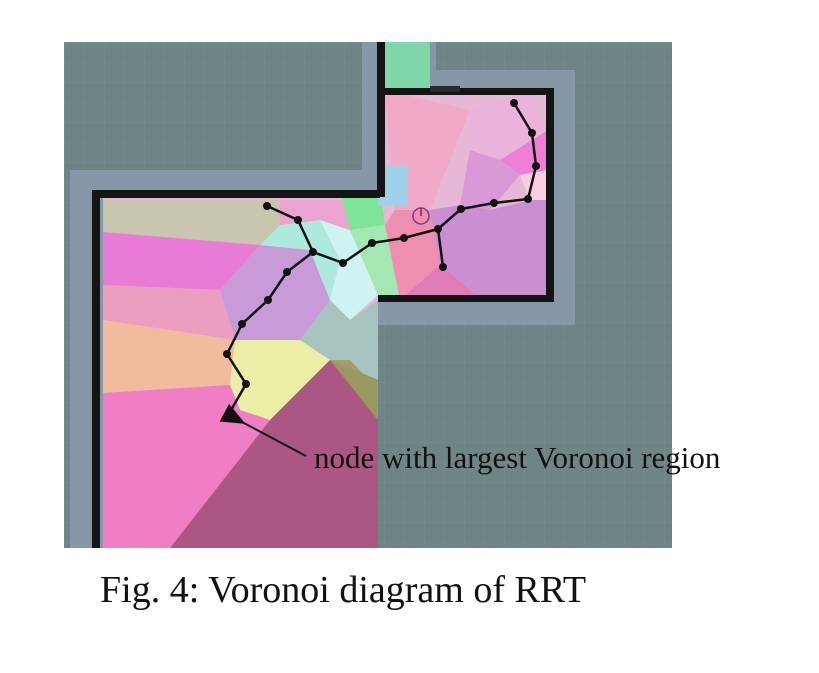  Describe the element at coordinates (517, 457) in the screenshot. I see `annotation-label: node with largest Voronoi region` at that location.